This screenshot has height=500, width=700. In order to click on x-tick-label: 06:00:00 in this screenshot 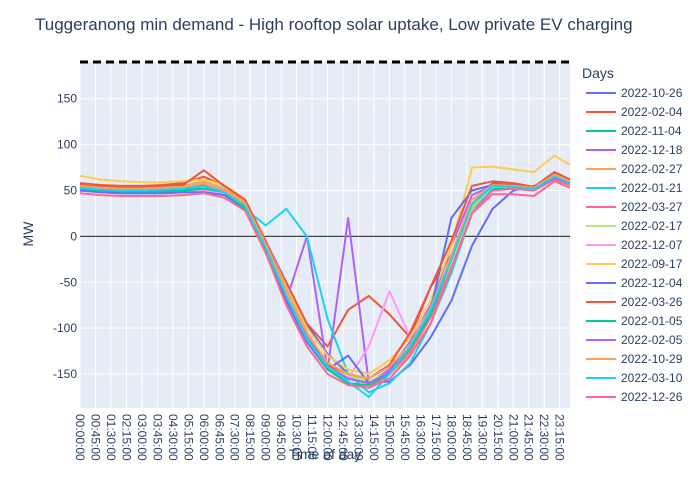, I will do `click(204, 437)`.